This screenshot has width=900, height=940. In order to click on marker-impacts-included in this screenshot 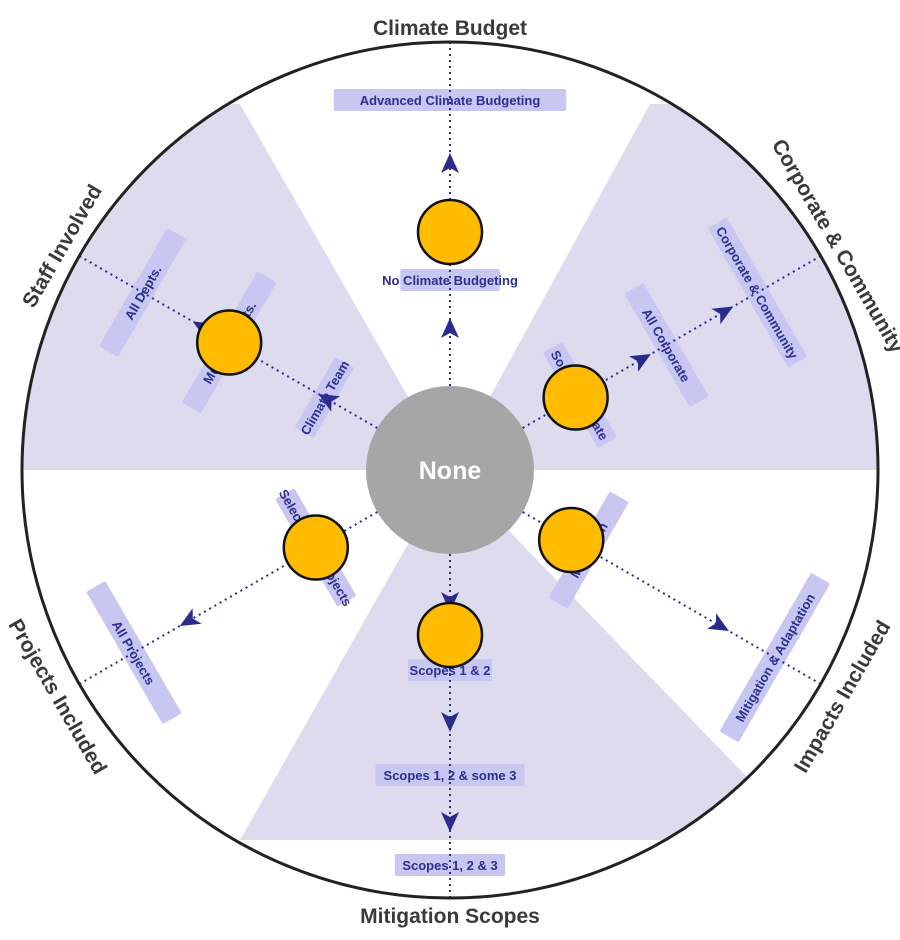, I will do `click(571, 540)`.